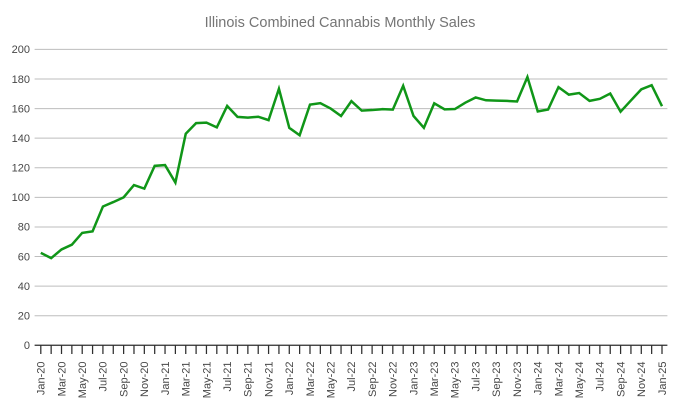  Describe the element at coordinates (24, 257) in the screenshot. I see `svg-text: 60` at that location.